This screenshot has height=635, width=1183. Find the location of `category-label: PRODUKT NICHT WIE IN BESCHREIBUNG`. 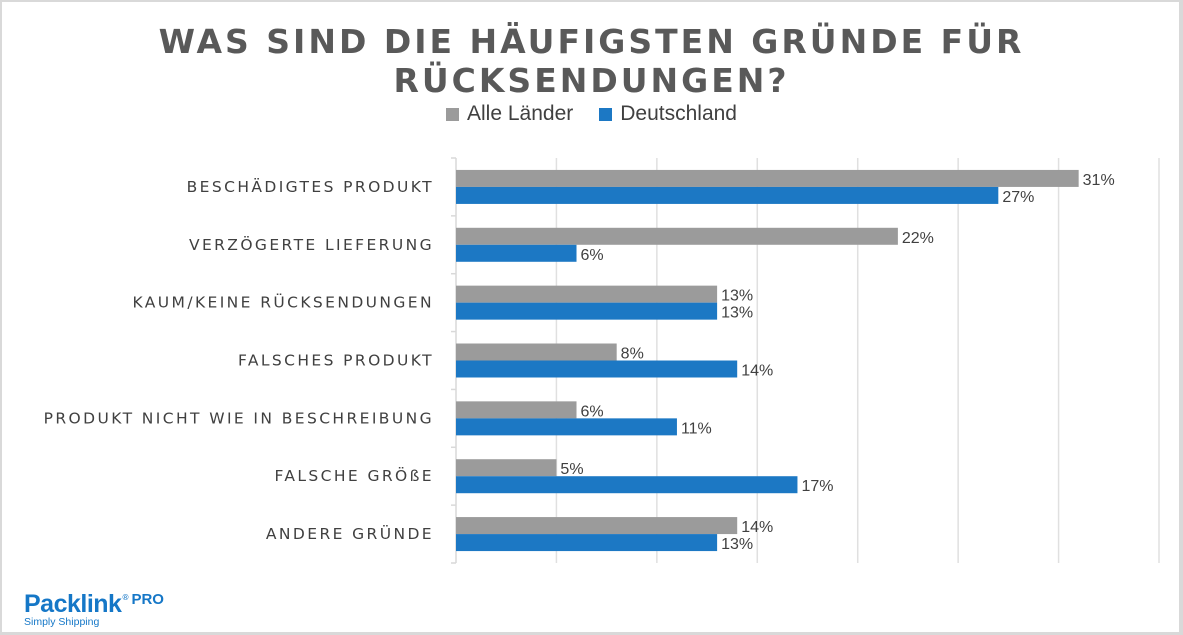

category-label: PRODUKT NICHT WIE IN BESCHREIBUNG is located at coordinates (239, 418).